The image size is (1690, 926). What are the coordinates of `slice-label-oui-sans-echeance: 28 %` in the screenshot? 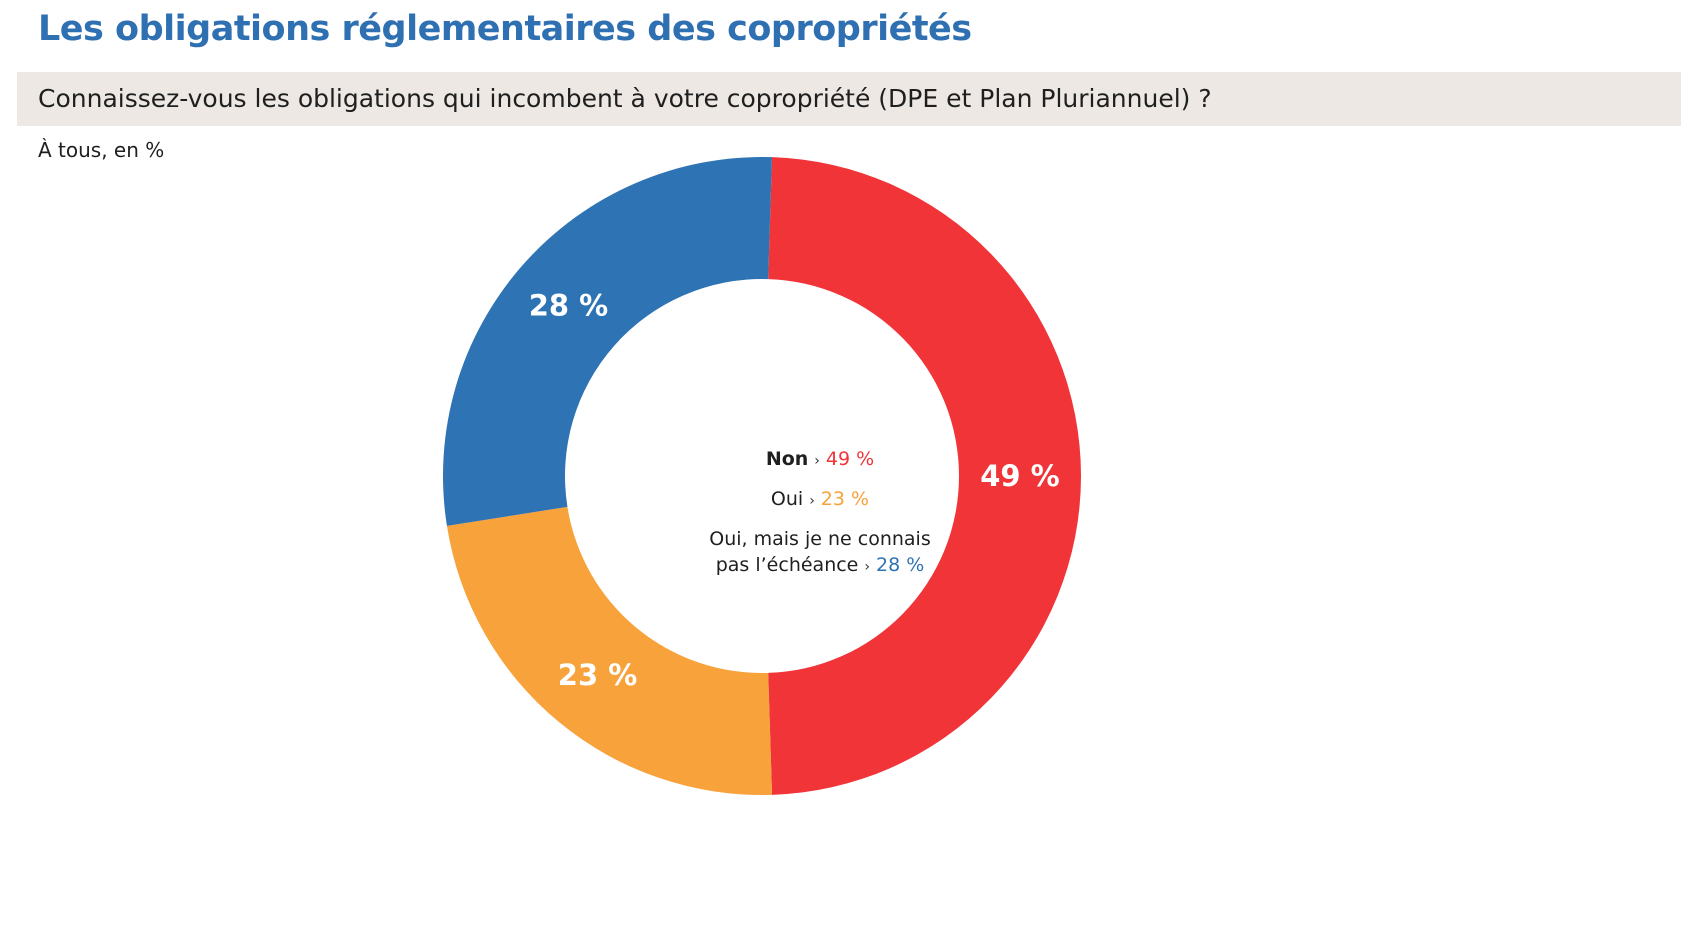 It's located at (569, 305).